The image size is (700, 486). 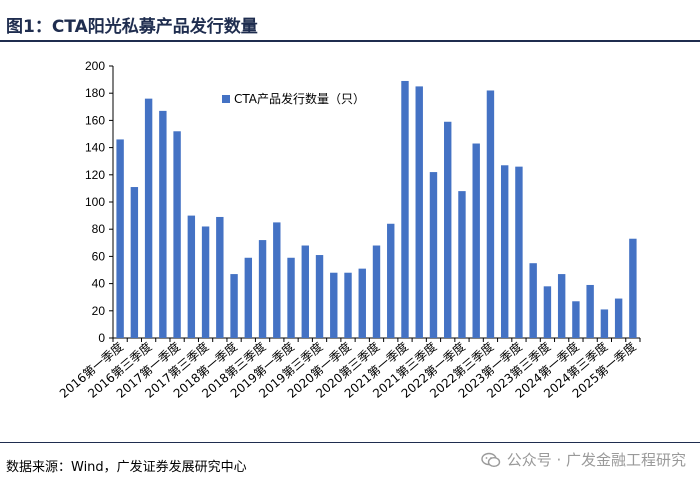 What do you see at coordinates (234, 306) in the screenshot?
I see `bar-2018Q1` at bounding box center [234, 306].